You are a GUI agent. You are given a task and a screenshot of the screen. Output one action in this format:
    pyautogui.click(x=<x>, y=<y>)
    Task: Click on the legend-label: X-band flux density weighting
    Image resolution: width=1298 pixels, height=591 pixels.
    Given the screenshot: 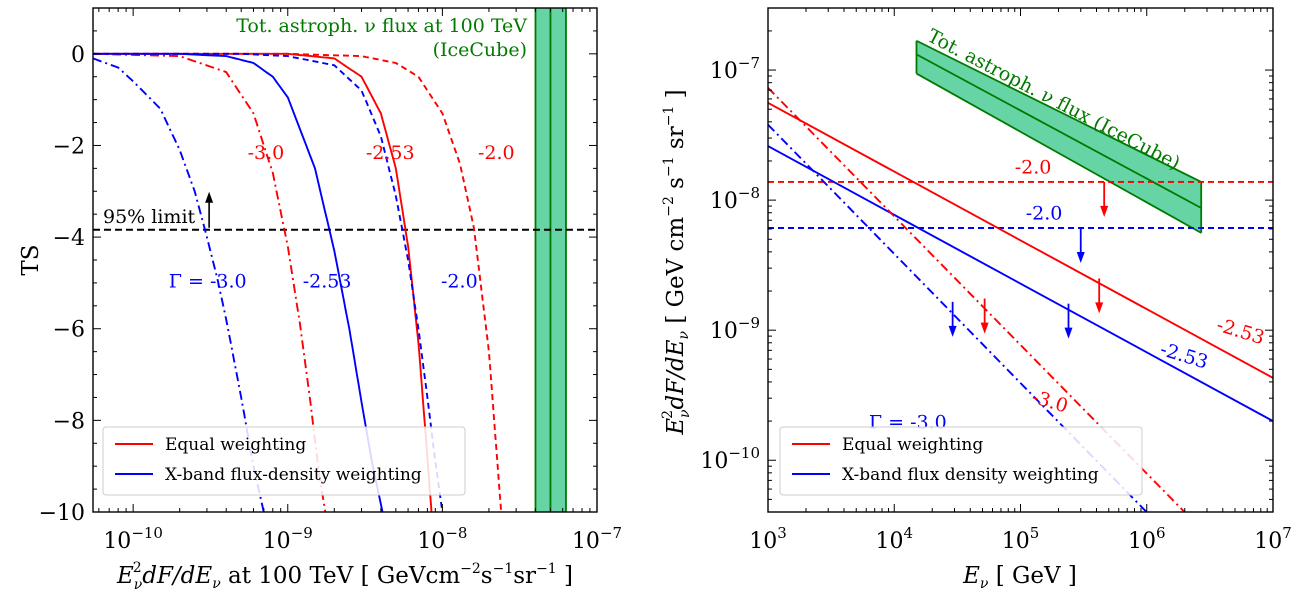 What is the action you would take?
    pyautogui.click(x=970, y=475)
    